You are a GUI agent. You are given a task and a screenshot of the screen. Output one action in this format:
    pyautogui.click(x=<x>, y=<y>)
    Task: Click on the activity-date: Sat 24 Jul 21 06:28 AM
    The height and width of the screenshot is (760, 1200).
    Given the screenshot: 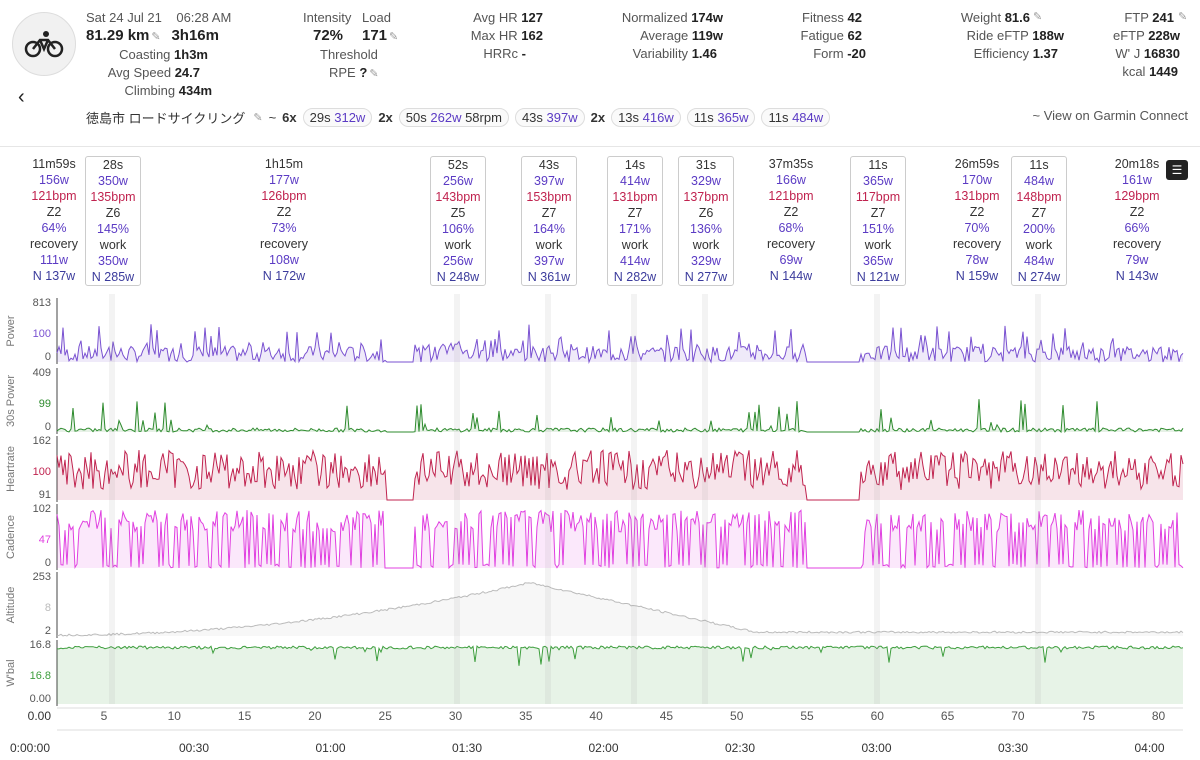 What is the action you would take?
    pyautogui.click(x=159, y=17)
    